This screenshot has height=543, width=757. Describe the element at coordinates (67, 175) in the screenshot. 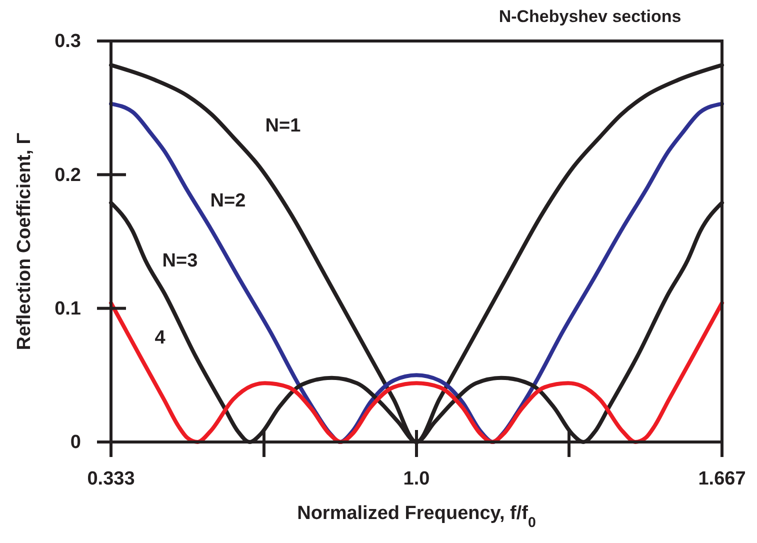

I see `y-tick-label: 0.2` at that location.